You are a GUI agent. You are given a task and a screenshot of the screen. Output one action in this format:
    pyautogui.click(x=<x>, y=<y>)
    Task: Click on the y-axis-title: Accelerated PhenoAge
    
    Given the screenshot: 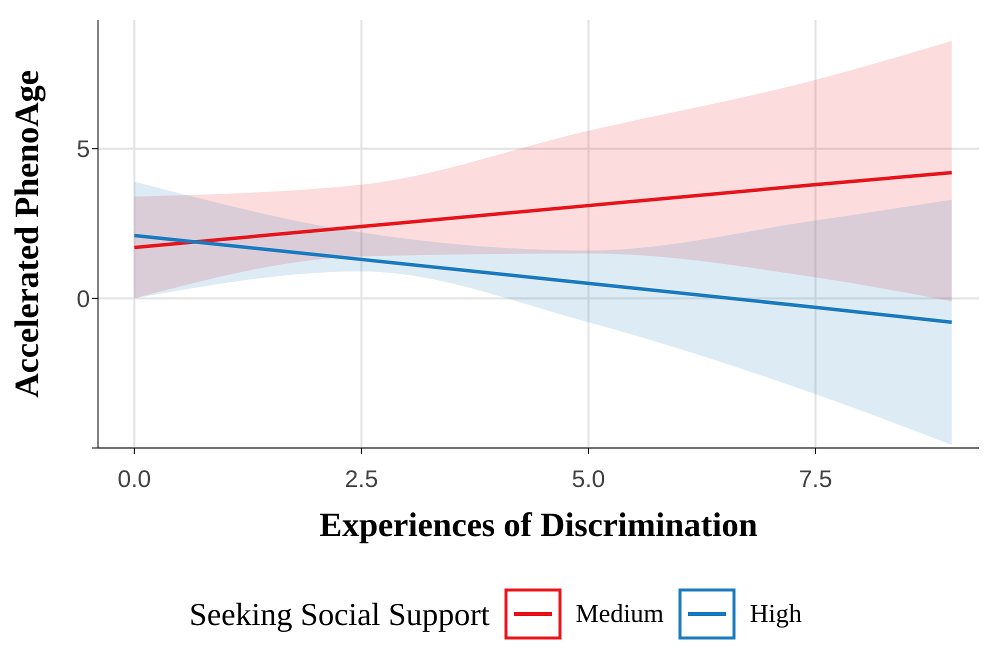 What is the action you would take?
    pyautogui.click(x=27, y=234)
    